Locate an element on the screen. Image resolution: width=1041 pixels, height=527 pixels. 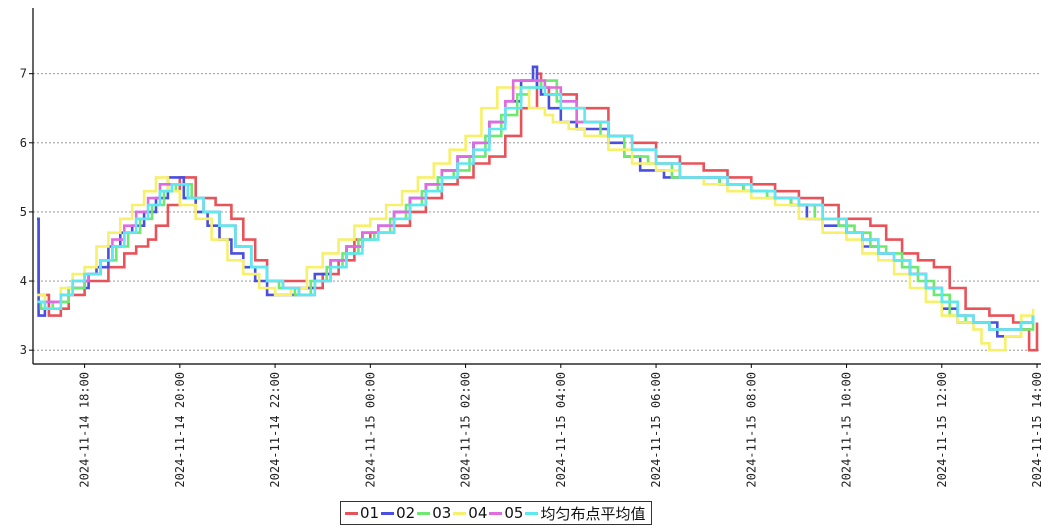
x-tick-label: 2024-11-15 14:00 is located at coordinates (1035, 430).